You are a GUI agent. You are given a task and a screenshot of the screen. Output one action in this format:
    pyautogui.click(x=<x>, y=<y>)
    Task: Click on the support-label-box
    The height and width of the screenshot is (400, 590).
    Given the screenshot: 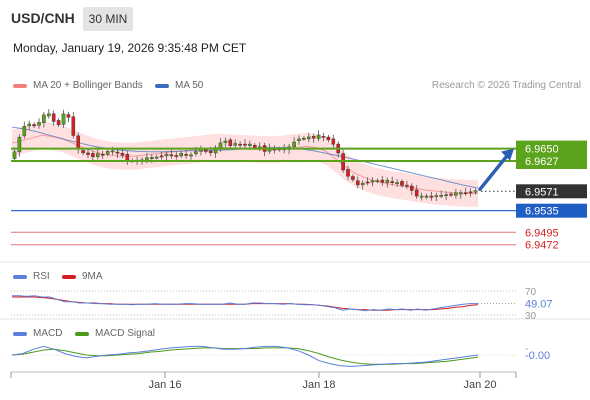 What is the action you would take?
    pyautogui.click(x=551, y=210)
    